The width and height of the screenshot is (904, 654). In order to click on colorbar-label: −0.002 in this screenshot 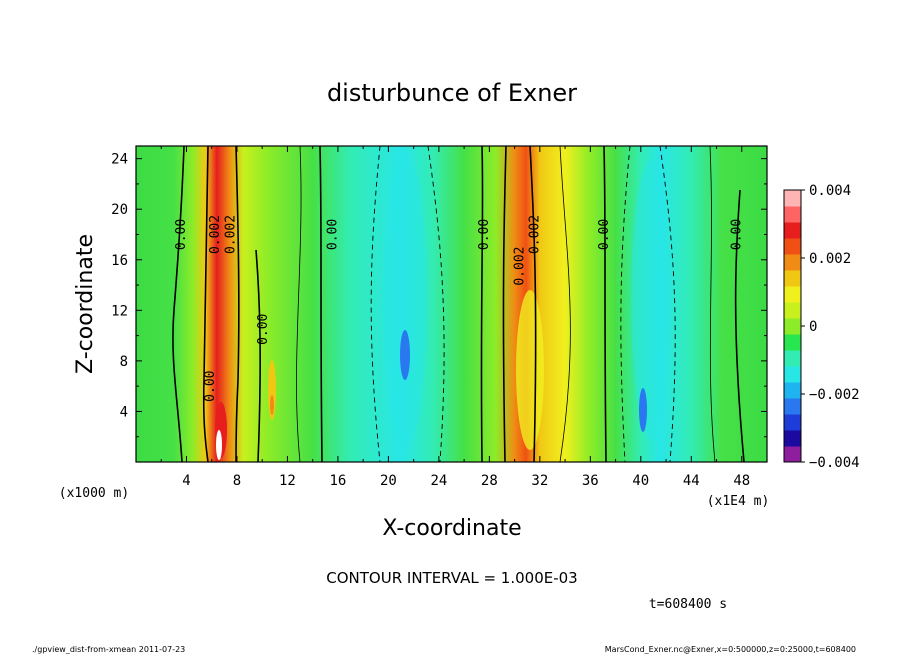, I will do `click(834, 395)`.